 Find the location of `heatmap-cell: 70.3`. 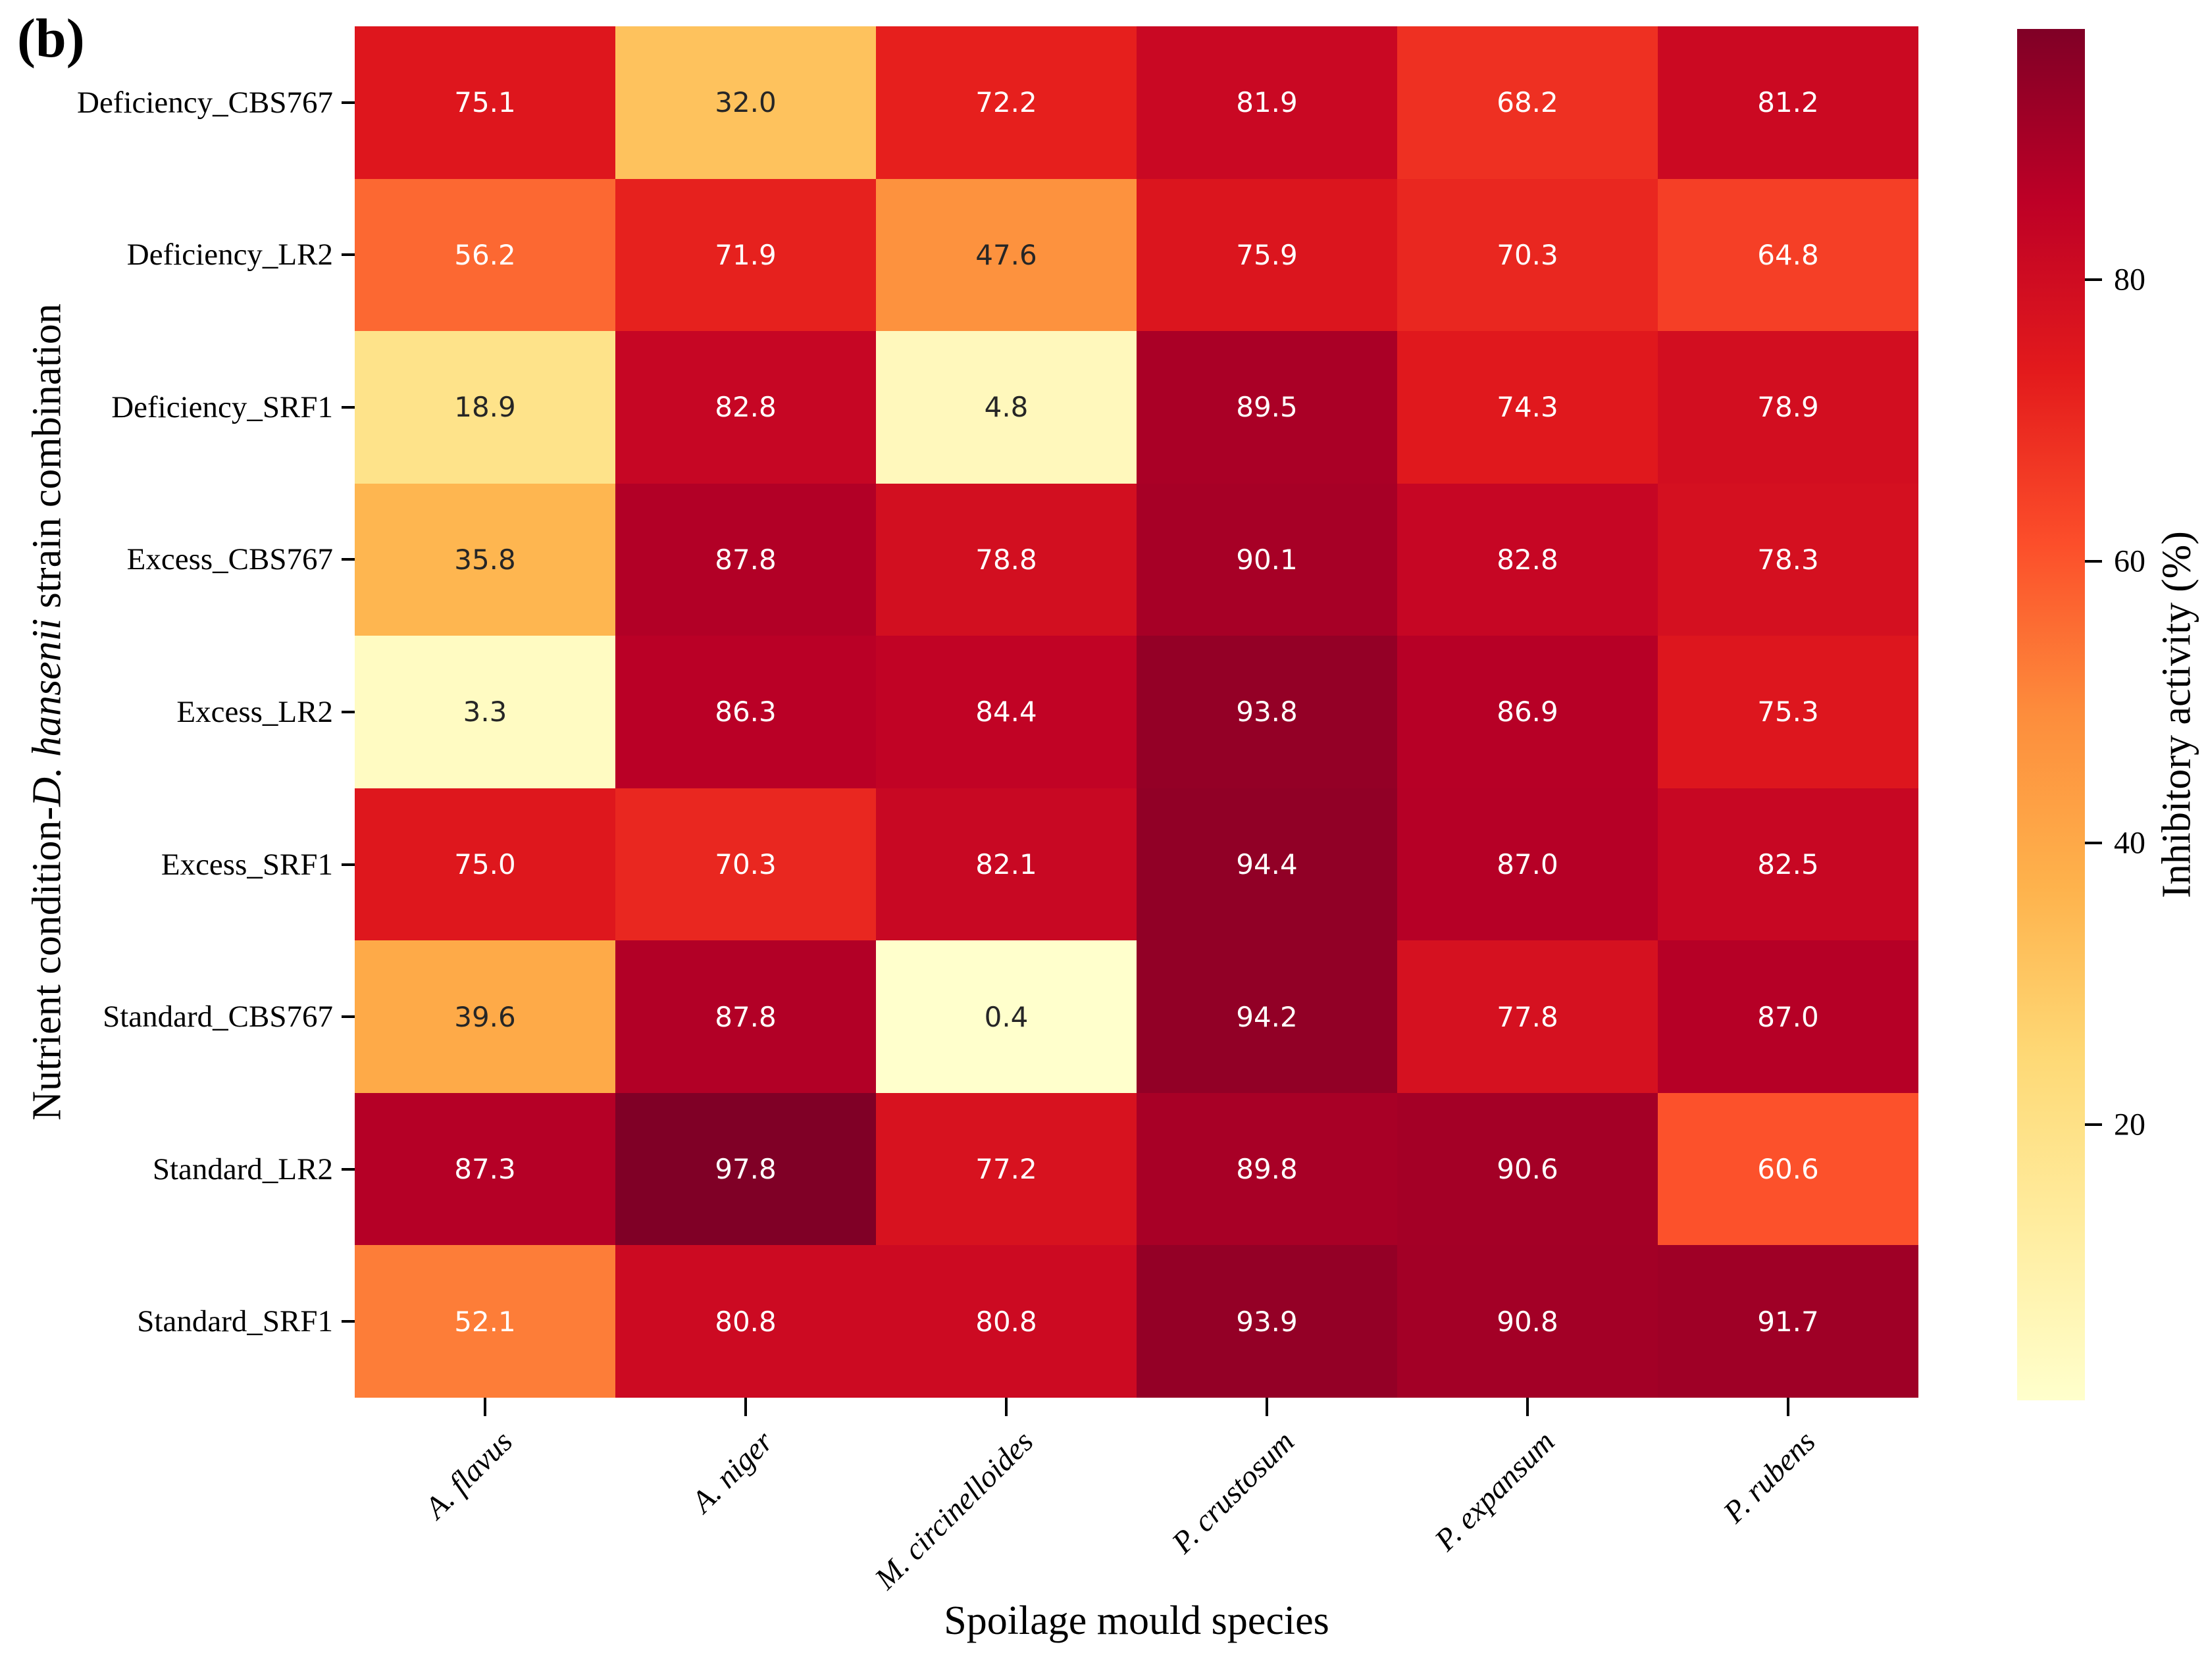

heatmap-cell: 70.3 is located at coordinates (745, 864).